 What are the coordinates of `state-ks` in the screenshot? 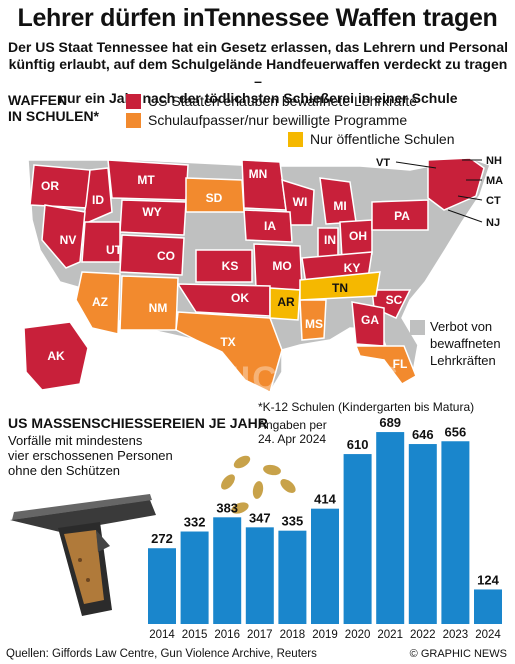 It's located at (224, 266).